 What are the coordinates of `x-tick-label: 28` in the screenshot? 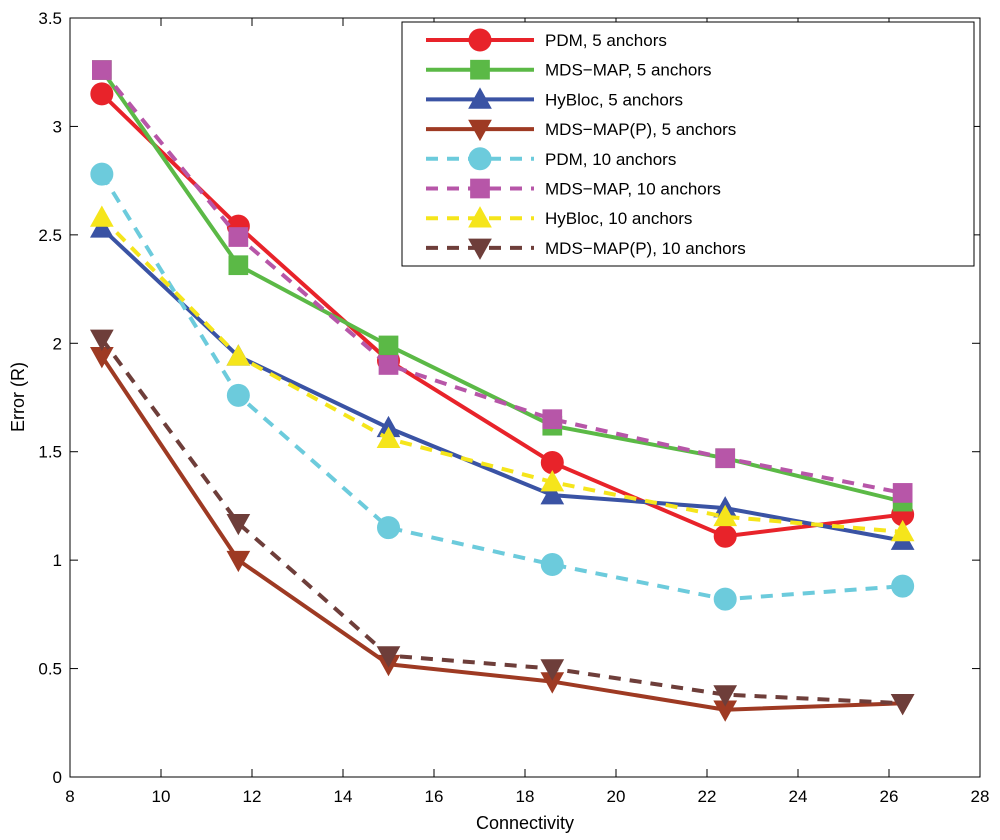 It's located at (980, 796).